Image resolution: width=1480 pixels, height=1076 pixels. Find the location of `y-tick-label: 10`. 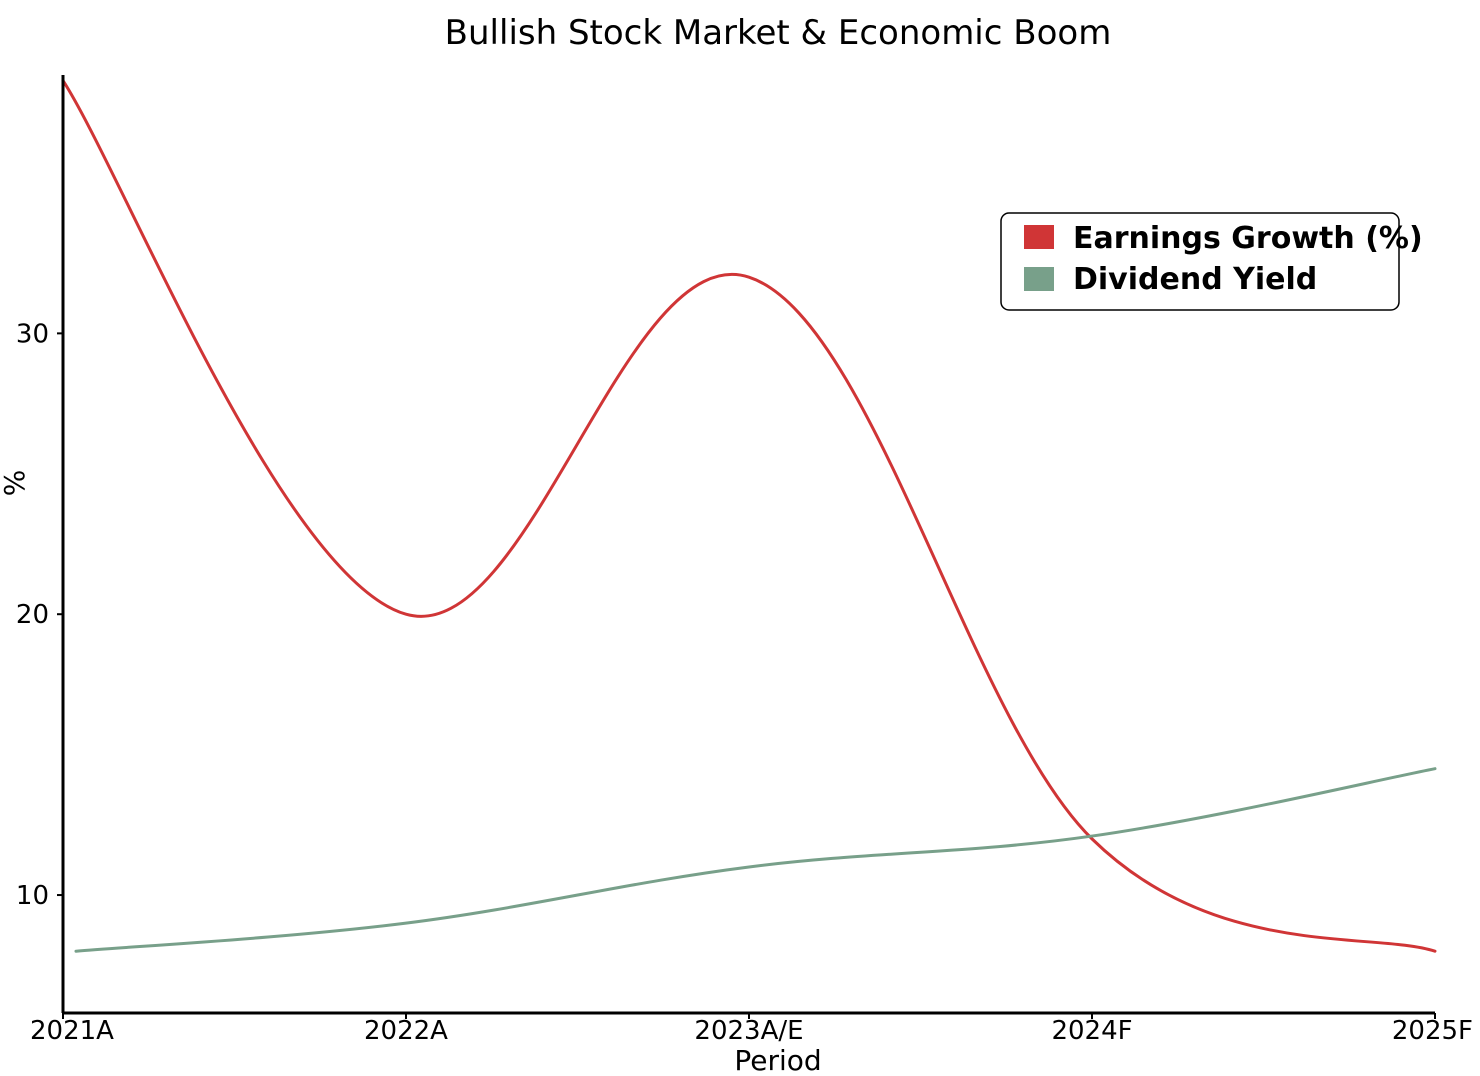

y-tick-label: 10 is located at coordinates (32, 896).